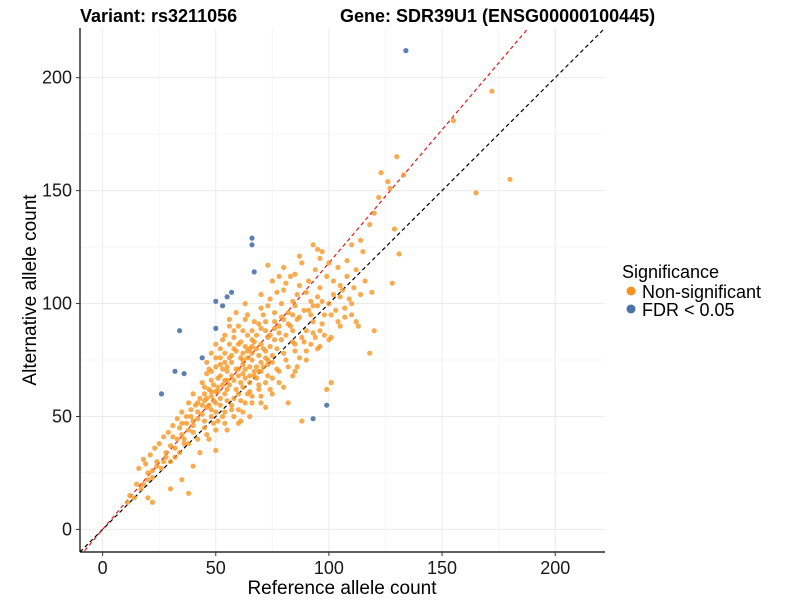  Describe the element at coordinates (67, 529) in the screenshot. I see `y-tick-label-0: 0` at that location.